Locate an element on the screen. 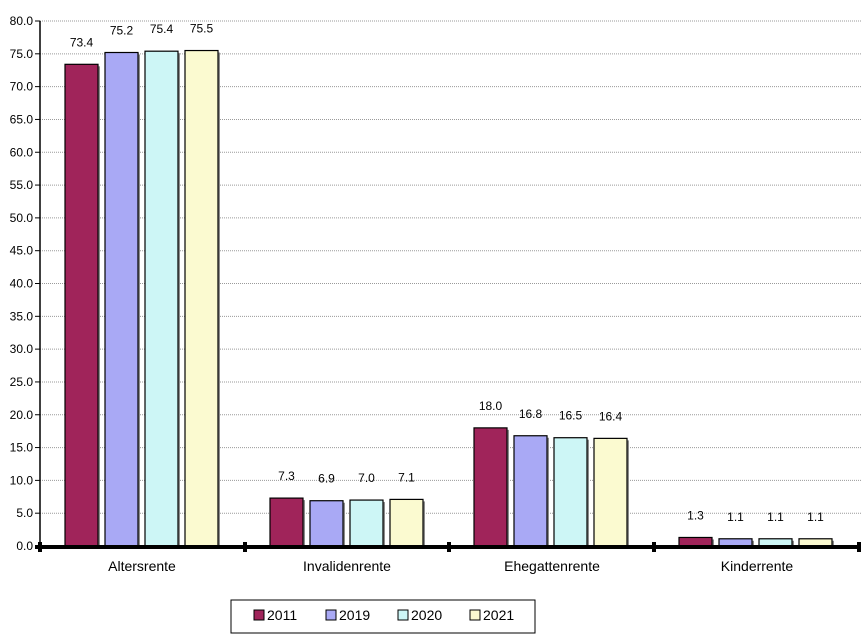  data-label: 7.0 is located at coordinates (366, 478).